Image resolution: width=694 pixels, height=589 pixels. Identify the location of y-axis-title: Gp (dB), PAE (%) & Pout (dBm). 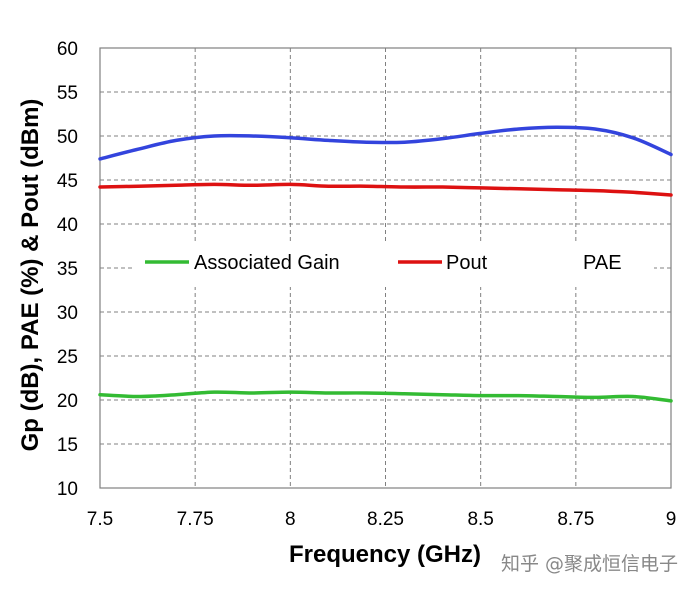
(30, 275).